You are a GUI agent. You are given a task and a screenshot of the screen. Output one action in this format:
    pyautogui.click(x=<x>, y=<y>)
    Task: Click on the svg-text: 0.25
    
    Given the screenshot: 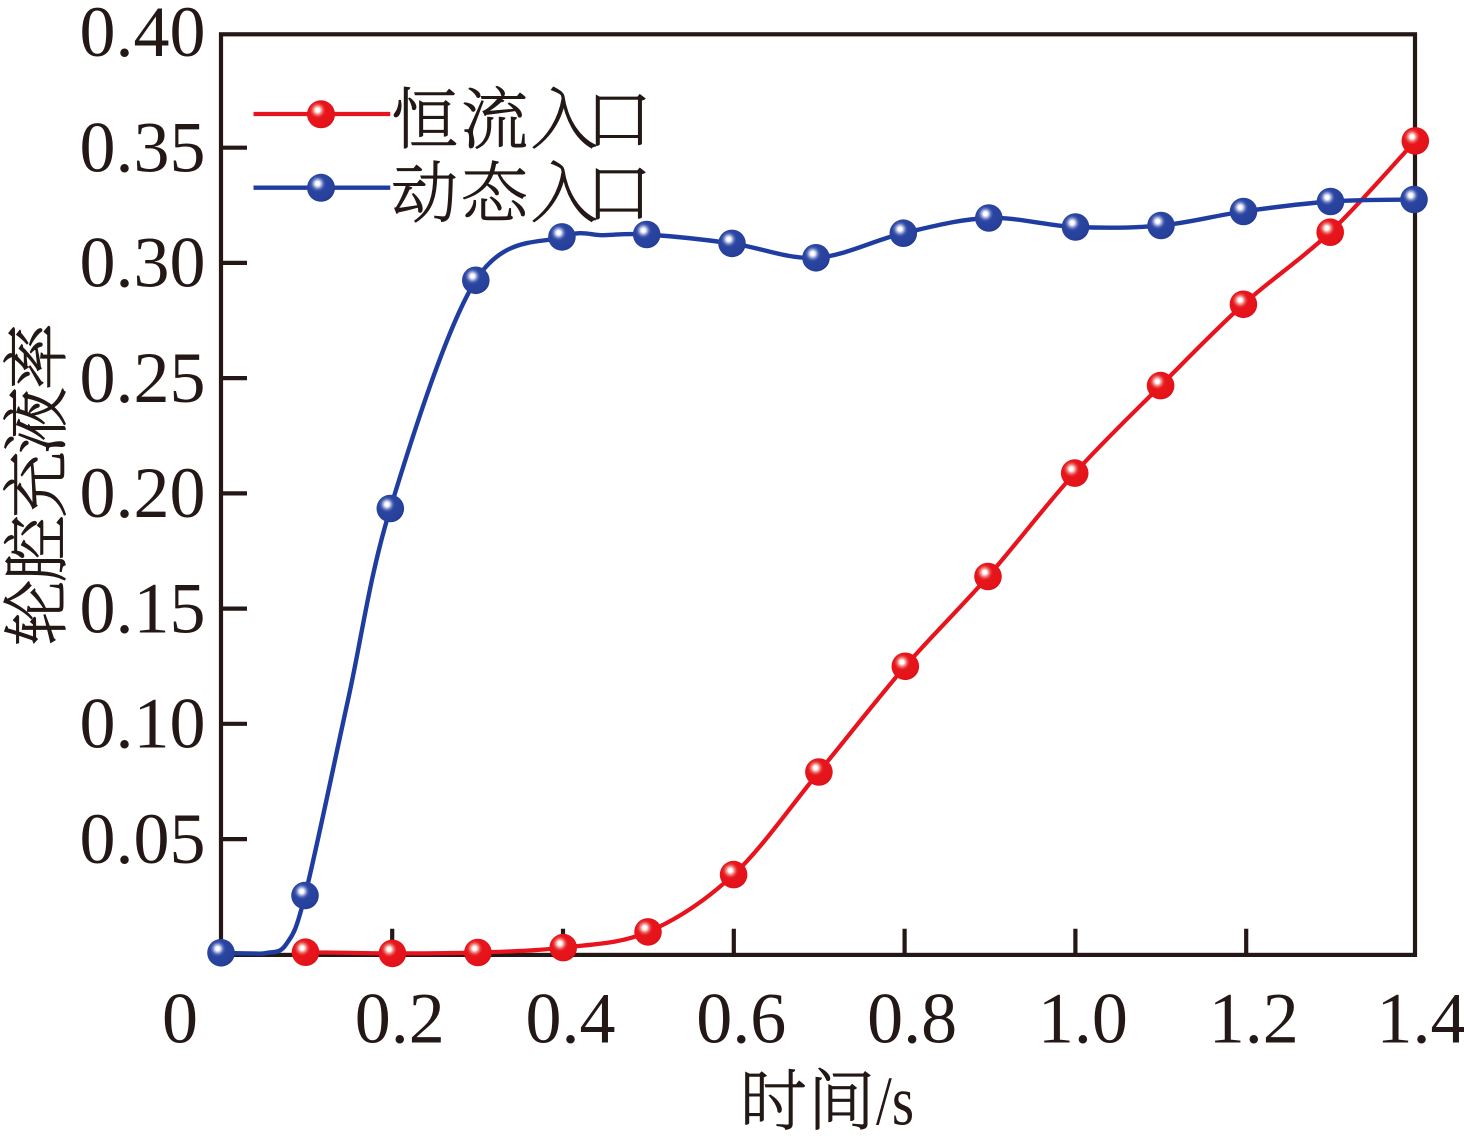 What is the action you would take?
    pyautogui.click(x=143, y=378)
    